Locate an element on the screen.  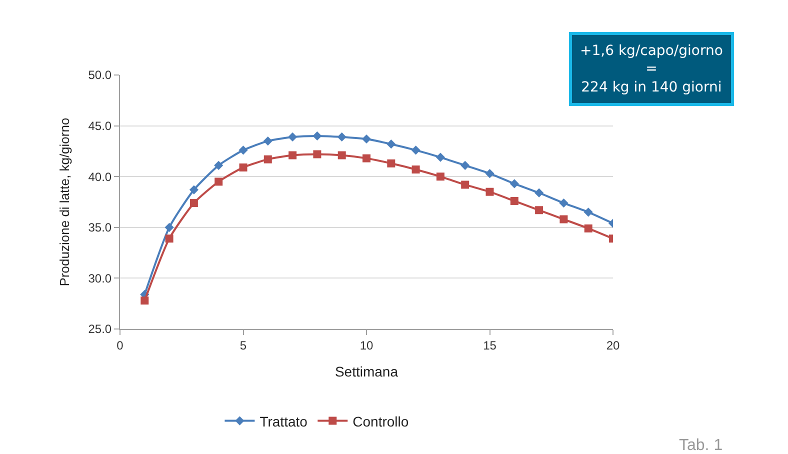
x-tick-label: 0 is located at coordinates (120, 345).